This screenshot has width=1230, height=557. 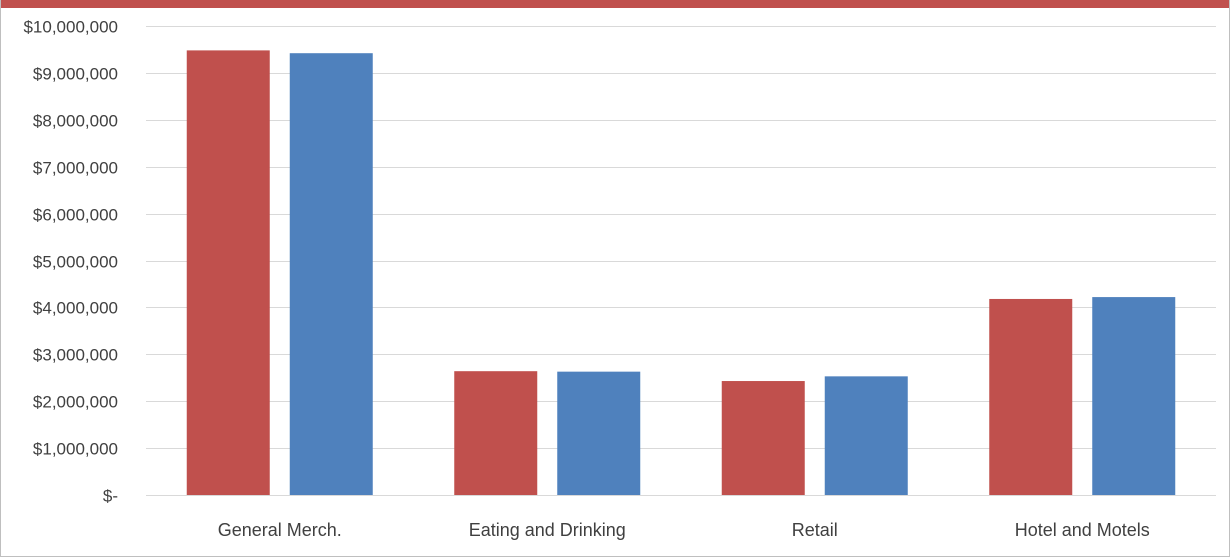 I want to click on x-tick-label: Eating and Drinking, so click(x=547, y=530).